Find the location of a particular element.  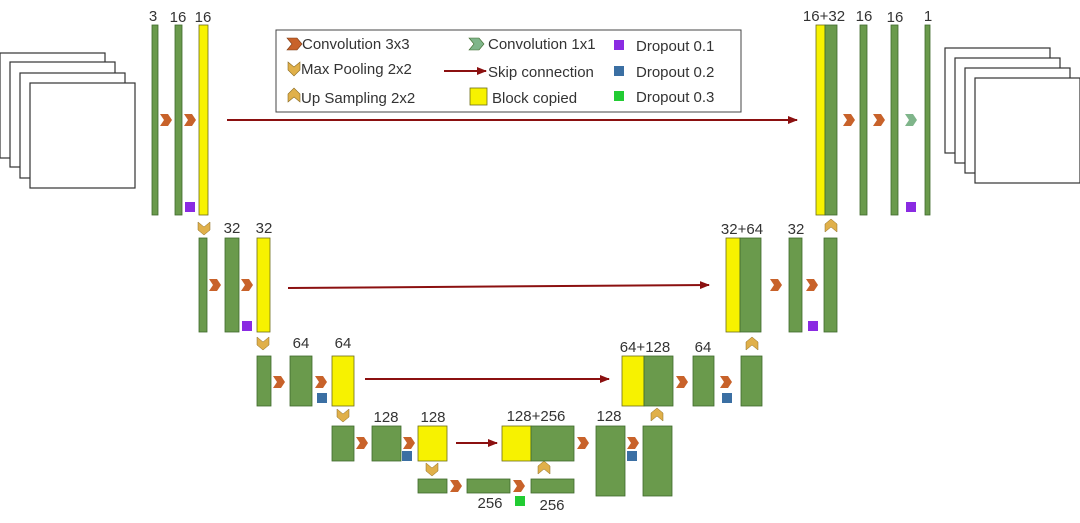

decoder-level-2: 32+64 32 is located at coordinates (779, 275).